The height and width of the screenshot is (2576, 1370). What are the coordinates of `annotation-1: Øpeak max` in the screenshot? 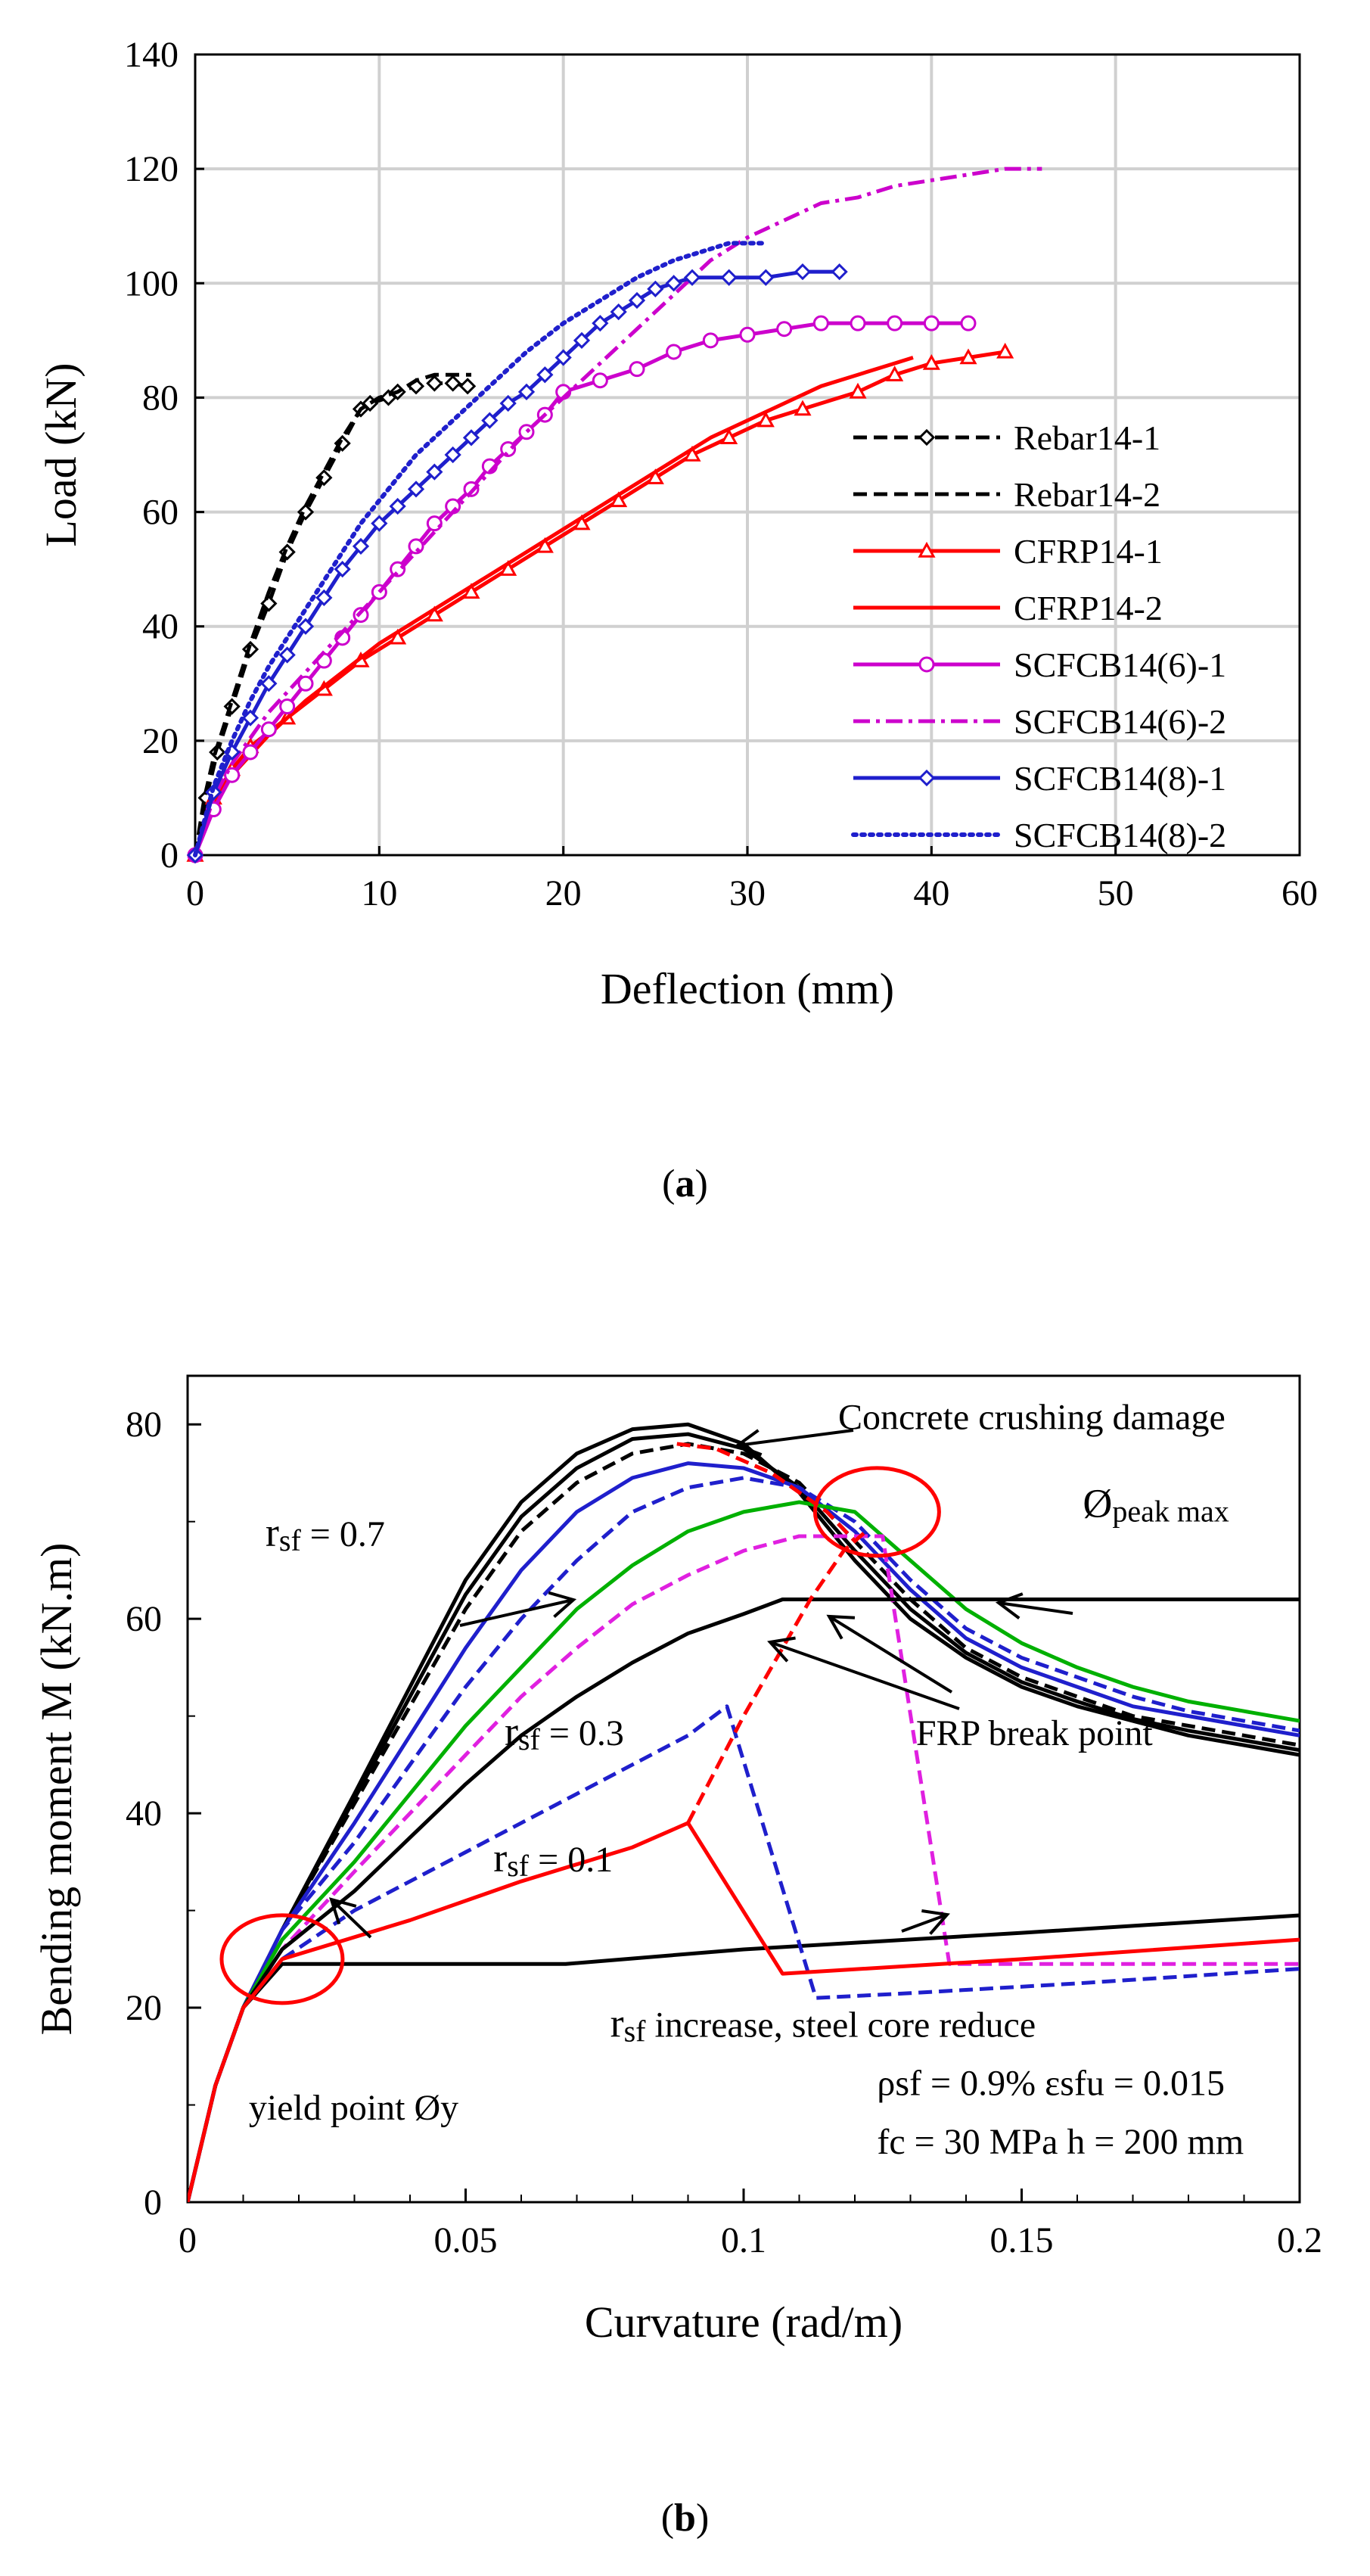 It's located at (1156, 1504).